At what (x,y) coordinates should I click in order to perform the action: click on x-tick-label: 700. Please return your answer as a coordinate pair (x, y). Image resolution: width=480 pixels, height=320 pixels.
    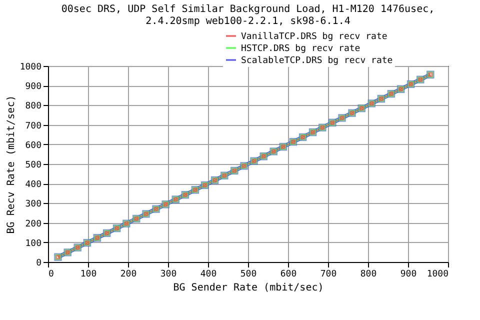
    Looking at the image, I should click on (328, 275).